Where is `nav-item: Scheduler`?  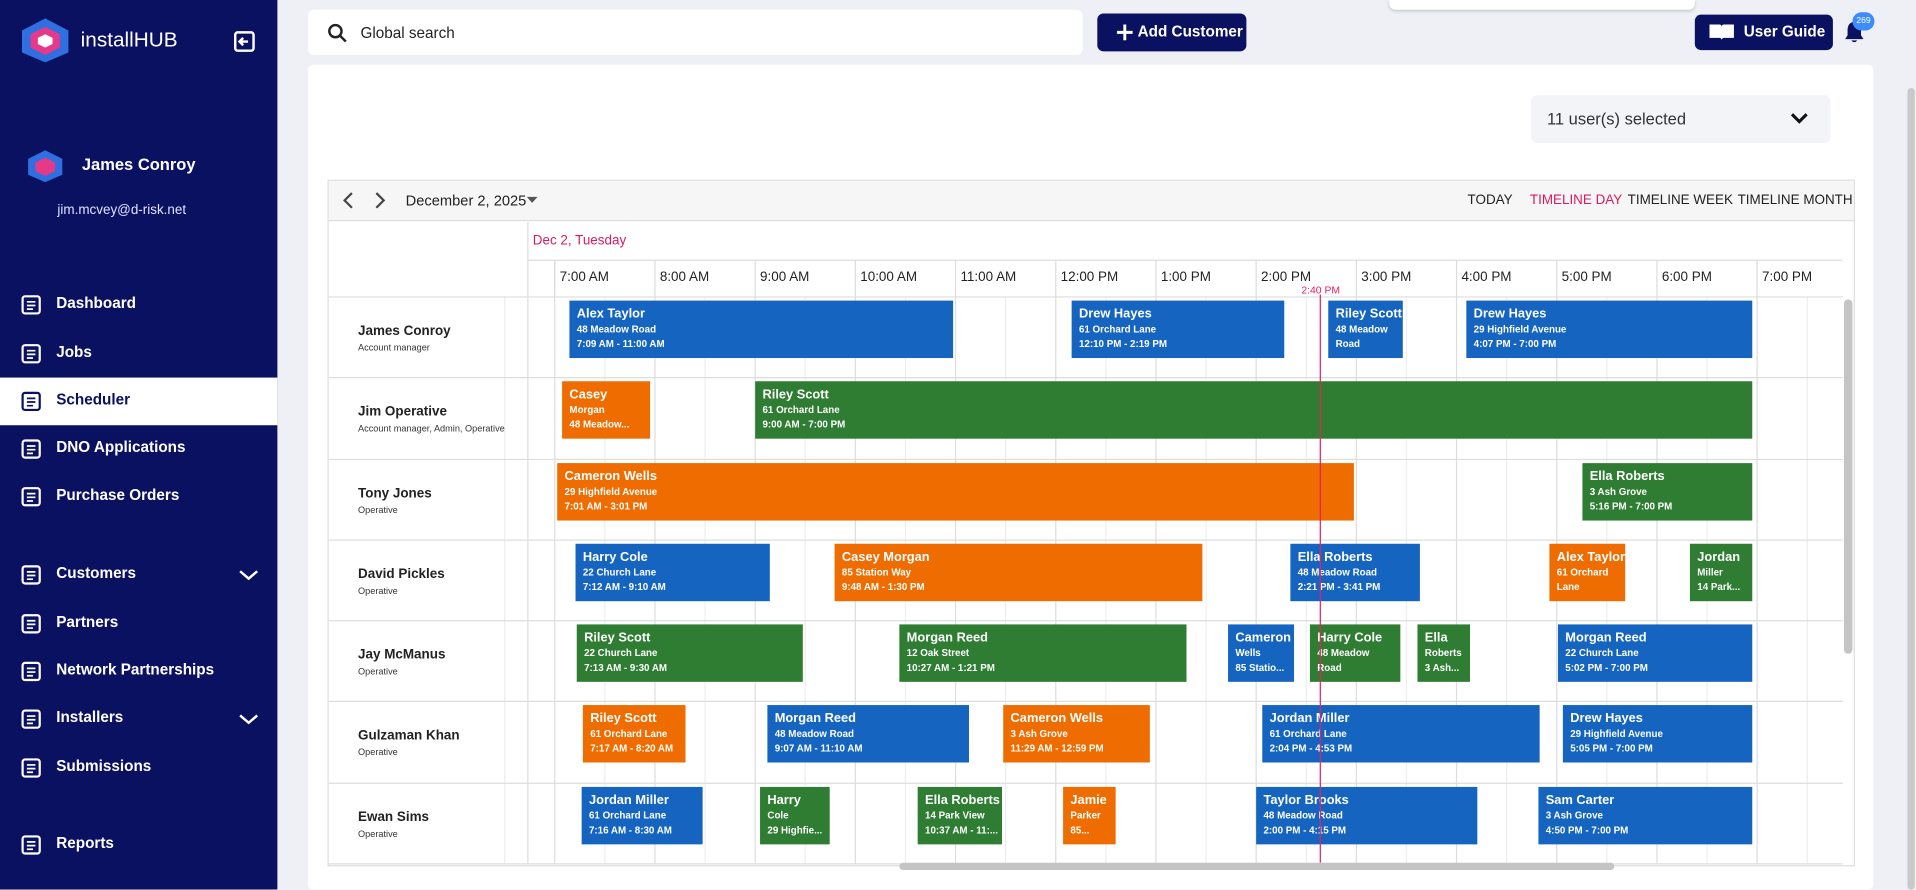 nav-item: Scheduler is located at coordinates (93, 400).